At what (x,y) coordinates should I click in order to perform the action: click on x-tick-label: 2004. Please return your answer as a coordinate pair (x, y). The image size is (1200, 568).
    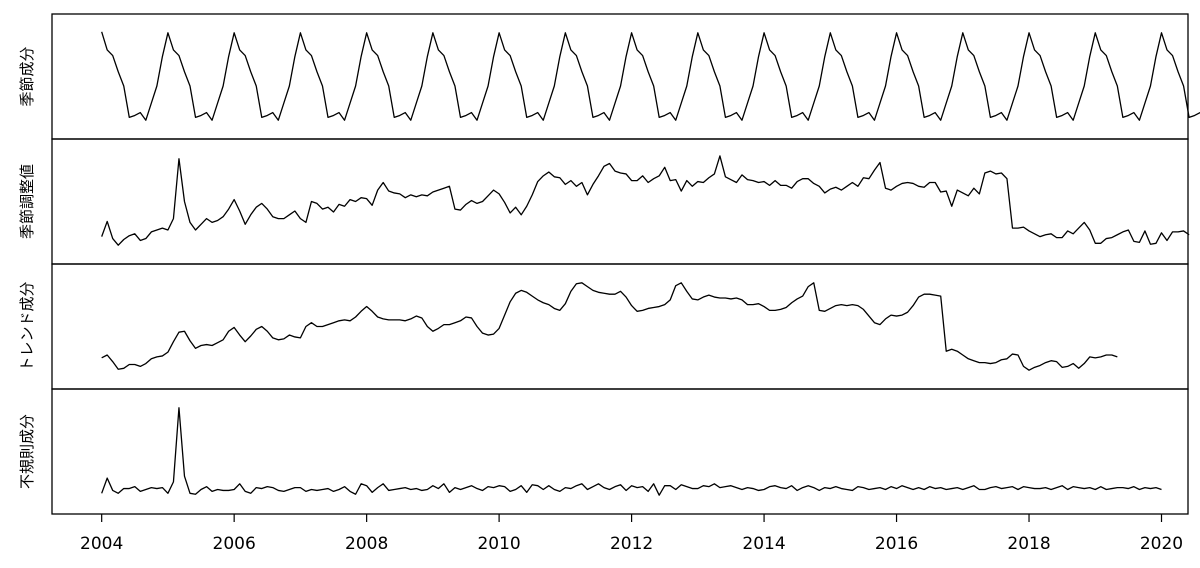
    Looking at the image, I should click on (101, 544).